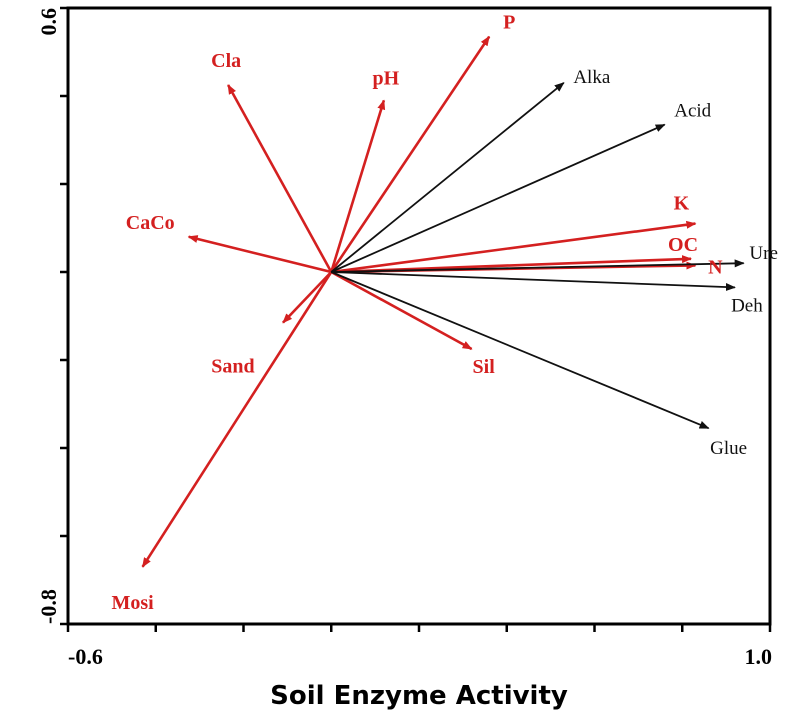  What do you see at coordinates (514, 247) in the screenshot?
I see `vector-k` at bounding box center [514, 247].